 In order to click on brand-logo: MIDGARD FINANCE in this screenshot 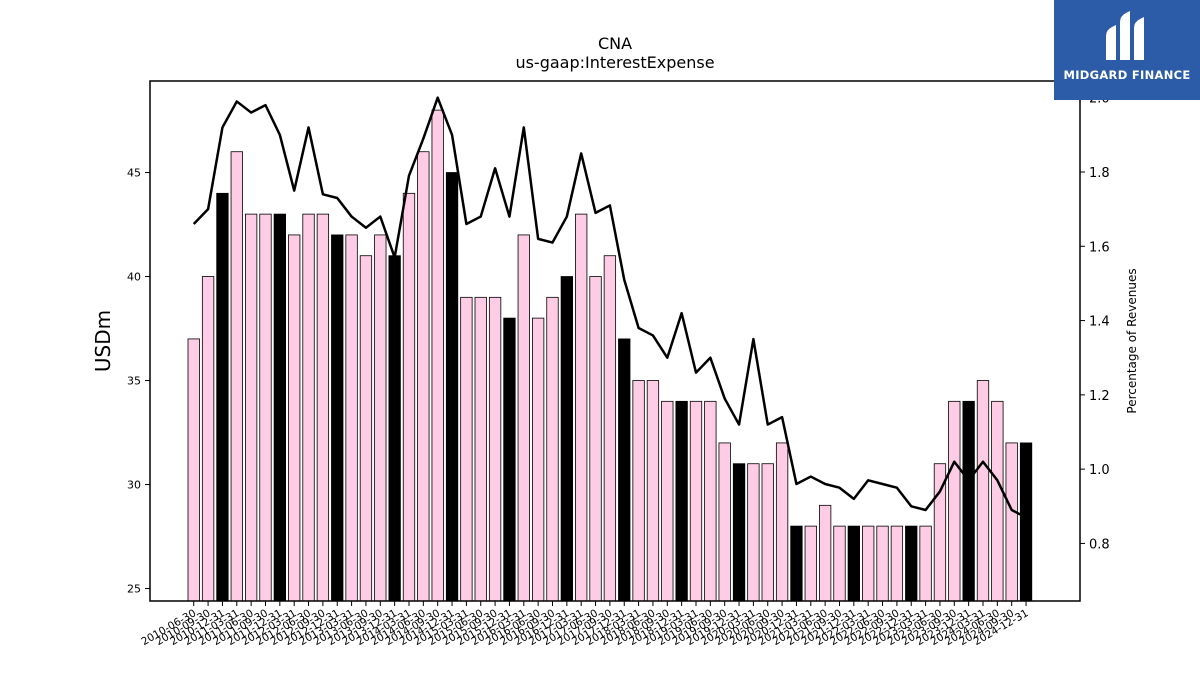, I will do `click(1127, 50)`.